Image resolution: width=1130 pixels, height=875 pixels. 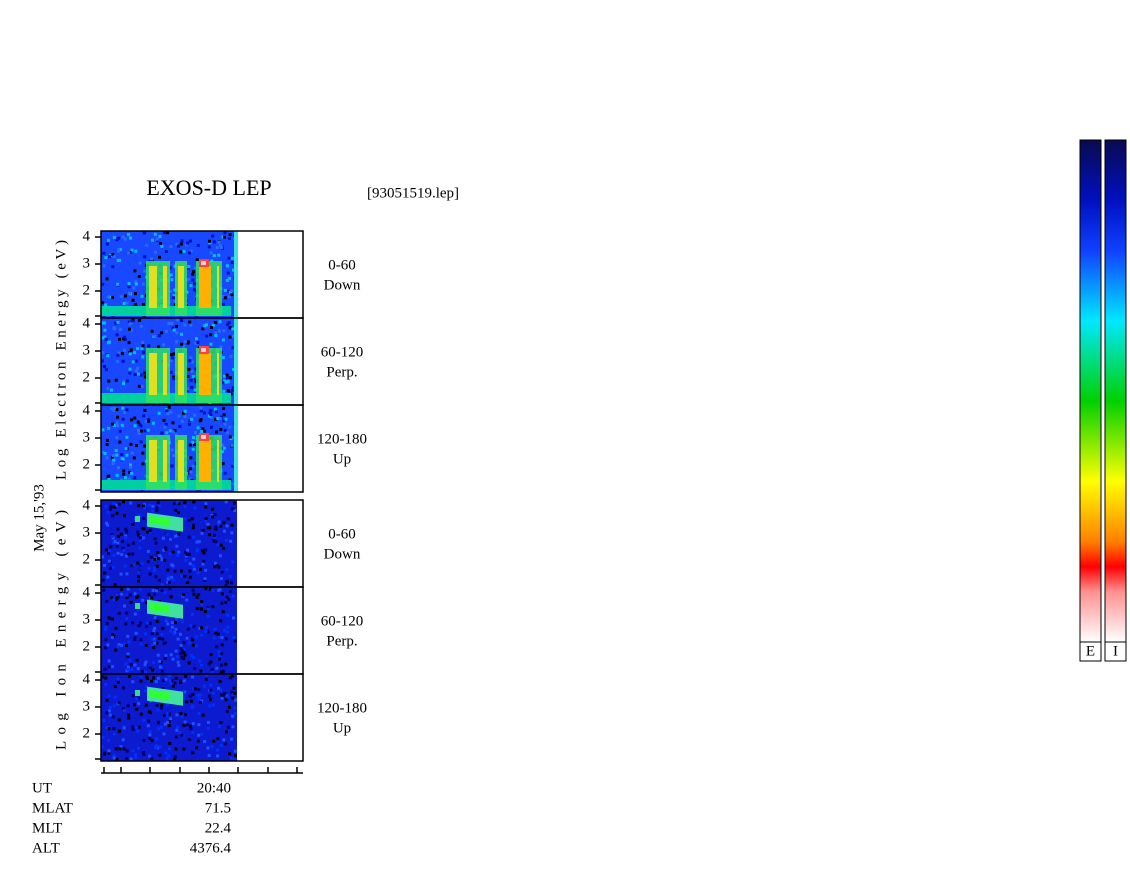 I want to click on burst-core, so click(x=153, y=461).